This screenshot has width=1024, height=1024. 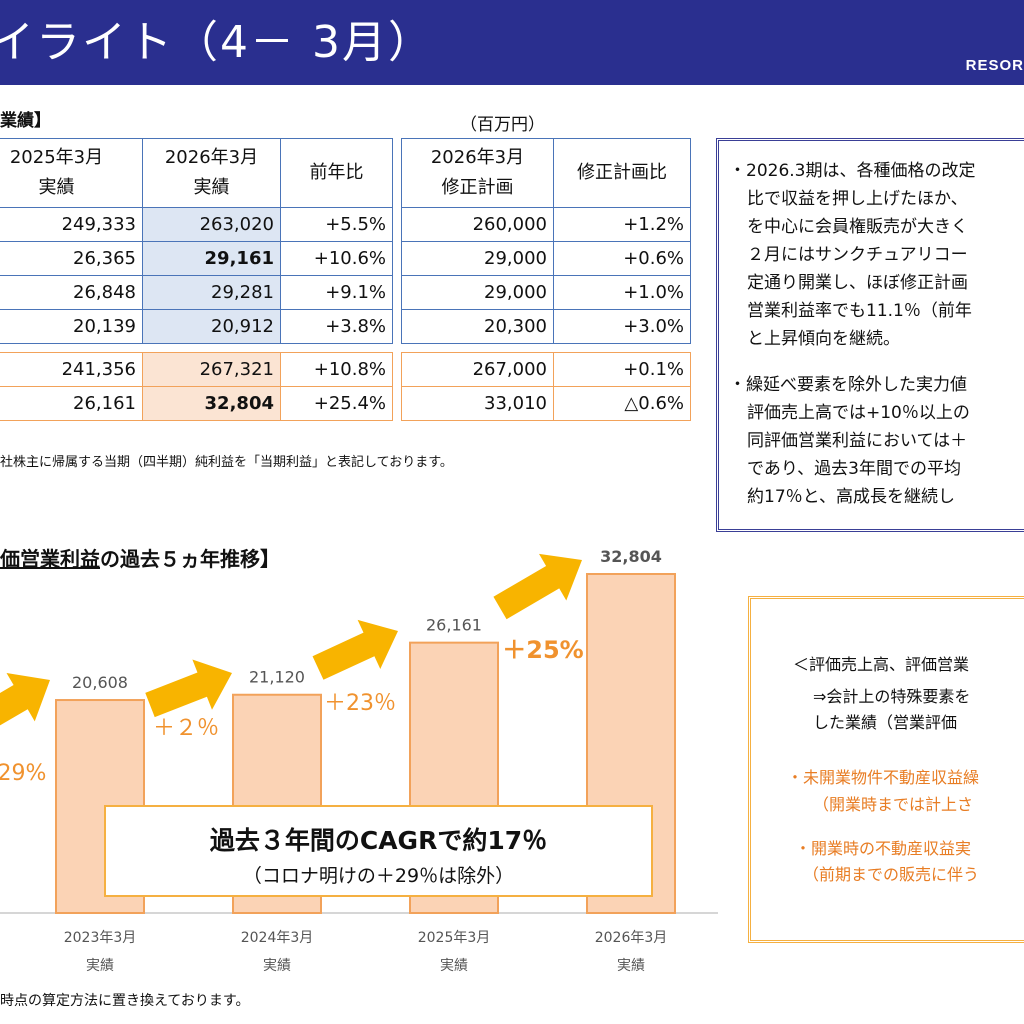 I want to click on chart-tick-label: 2024年3月, so click(x=277, y=938).